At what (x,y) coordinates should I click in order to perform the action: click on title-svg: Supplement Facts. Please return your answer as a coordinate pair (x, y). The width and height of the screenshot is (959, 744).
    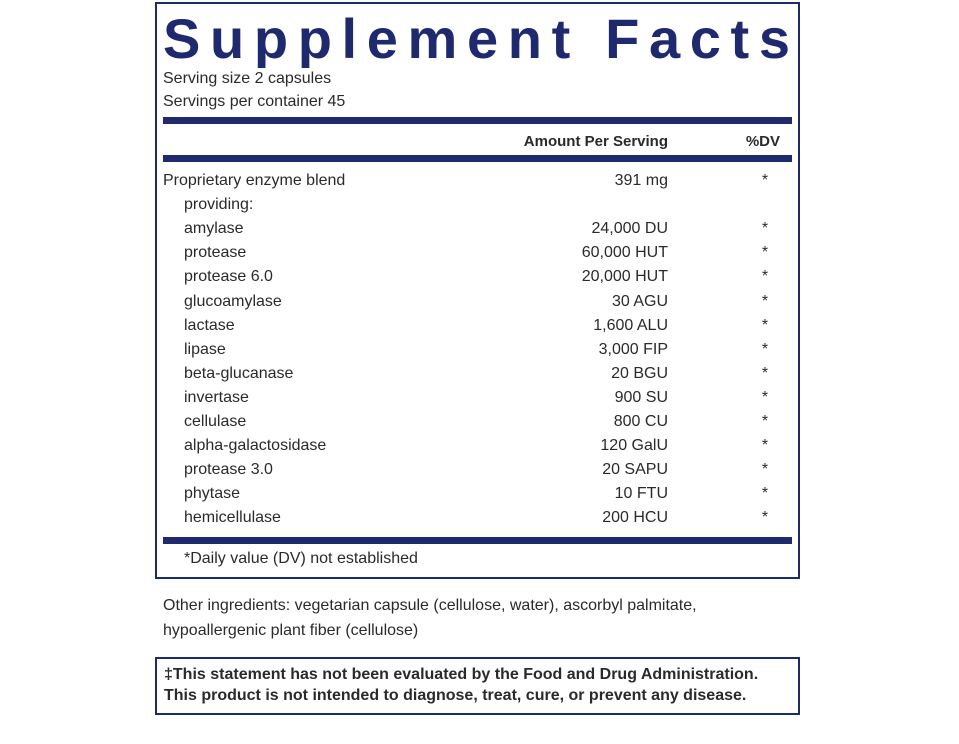
    Looking at the image, I should click on (476, 38).